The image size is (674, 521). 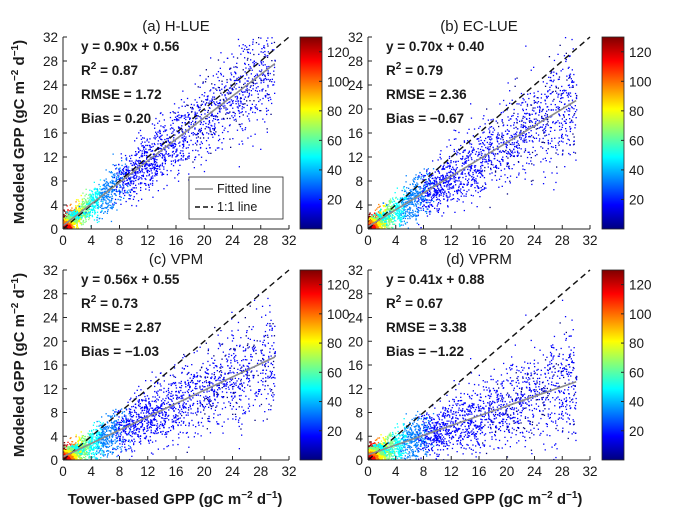 What do you see at coordinates (94, 66) in the screenshot?
I see `r-squared-exponent: 2` at bounding box center [94, 66].